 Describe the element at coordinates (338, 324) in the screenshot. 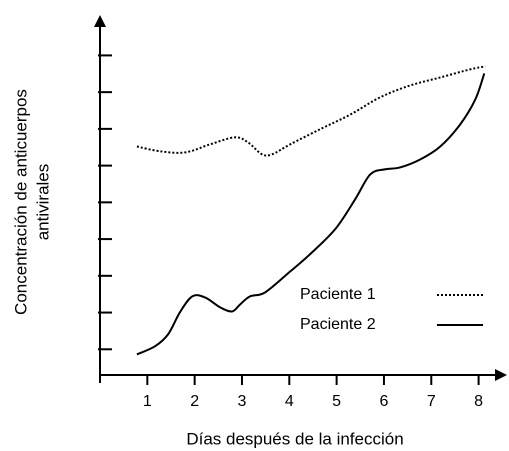

I see `legend-label: Paciente 2` at that location.